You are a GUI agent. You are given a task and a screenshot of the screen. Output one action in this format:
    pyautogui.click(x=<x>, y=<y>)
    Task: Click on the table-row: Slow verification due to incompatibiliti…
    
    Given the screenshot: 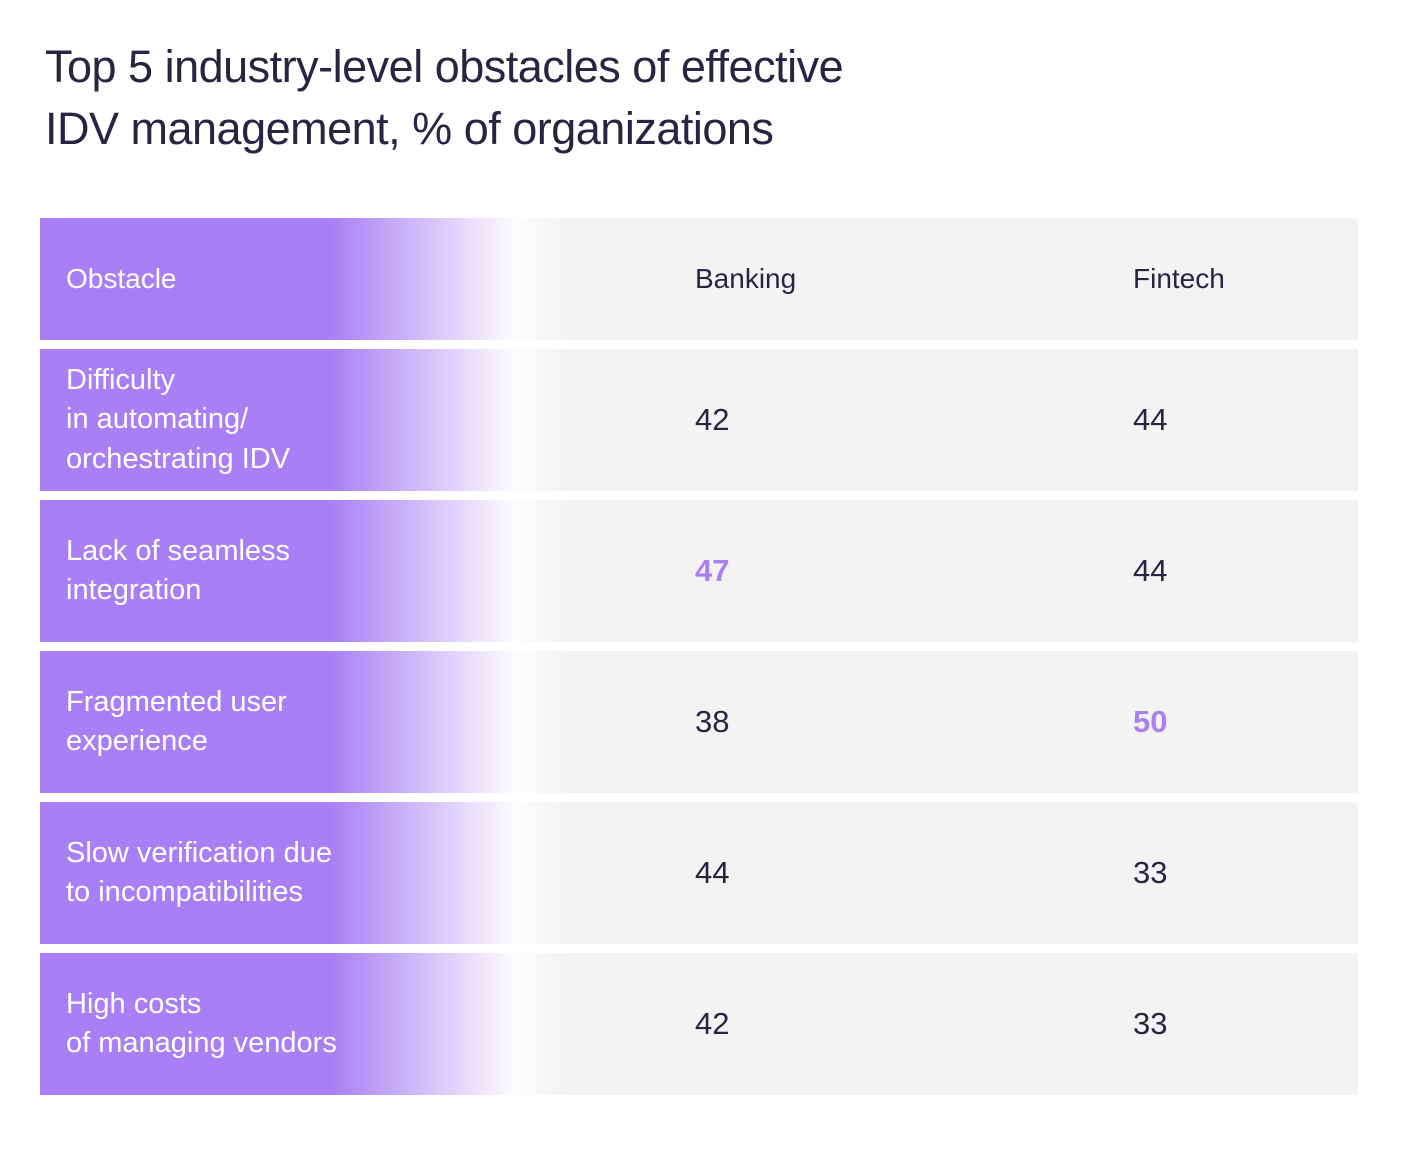 What is the action you would take?
    pyautogui.click(x=699, y=873)
    